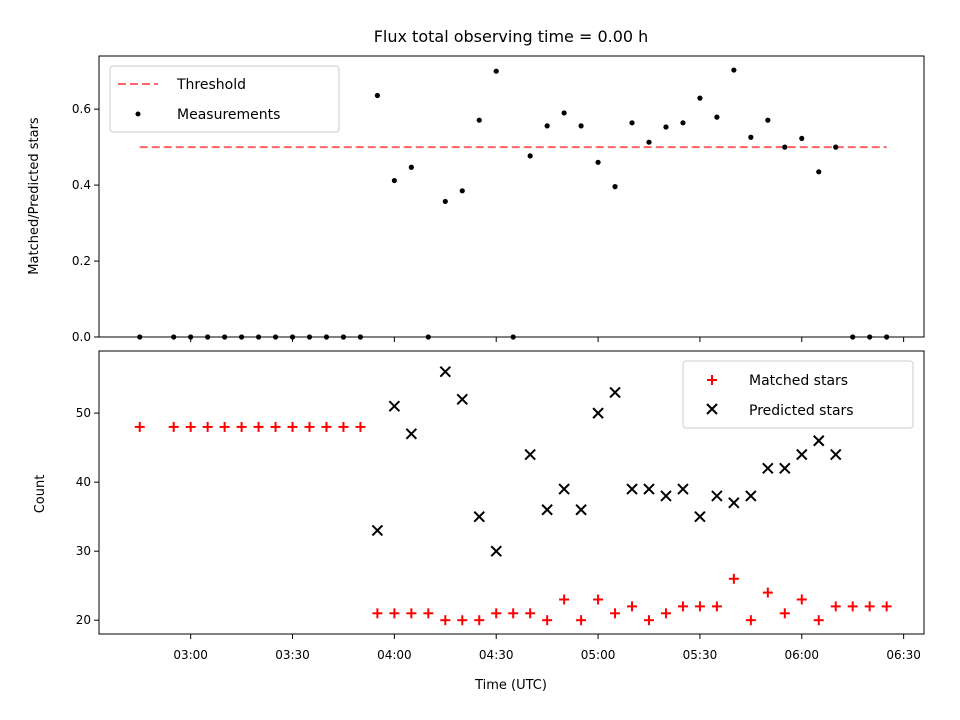  I want to click on measurements-legend-label: Measurements, so click(228, 115).